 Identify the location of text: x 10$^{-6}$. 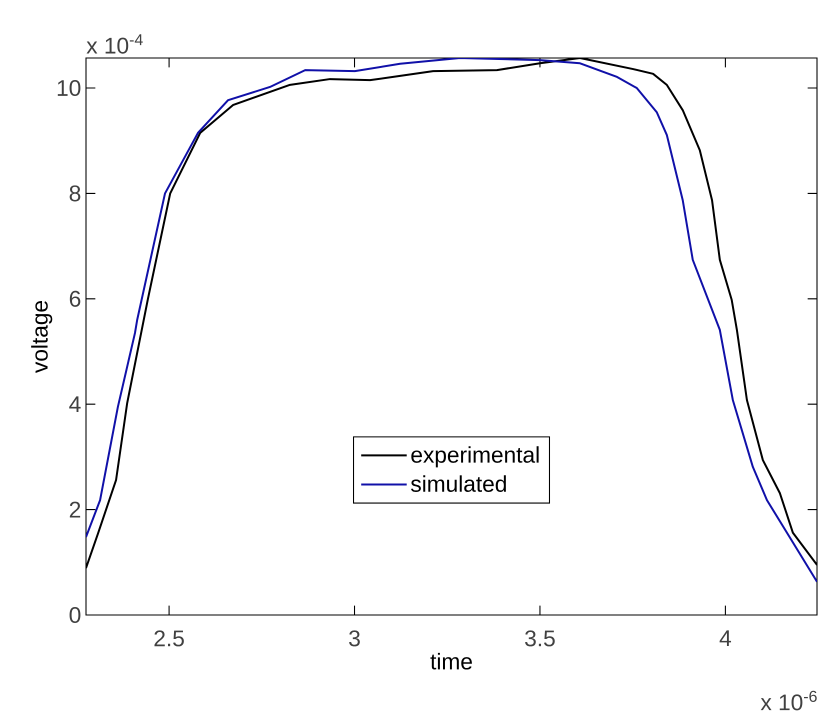
(788, 700).